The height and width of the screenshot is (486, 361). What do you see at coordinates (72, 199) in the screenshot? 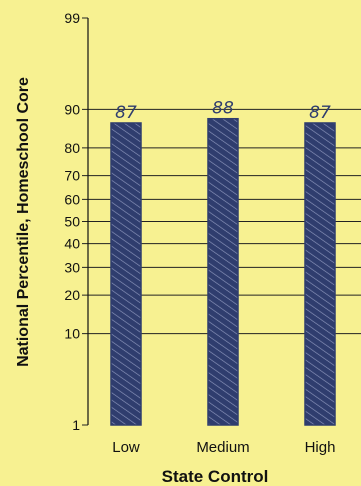
I see `y-tick-label-60: 60` at bounding box center [72, 199].